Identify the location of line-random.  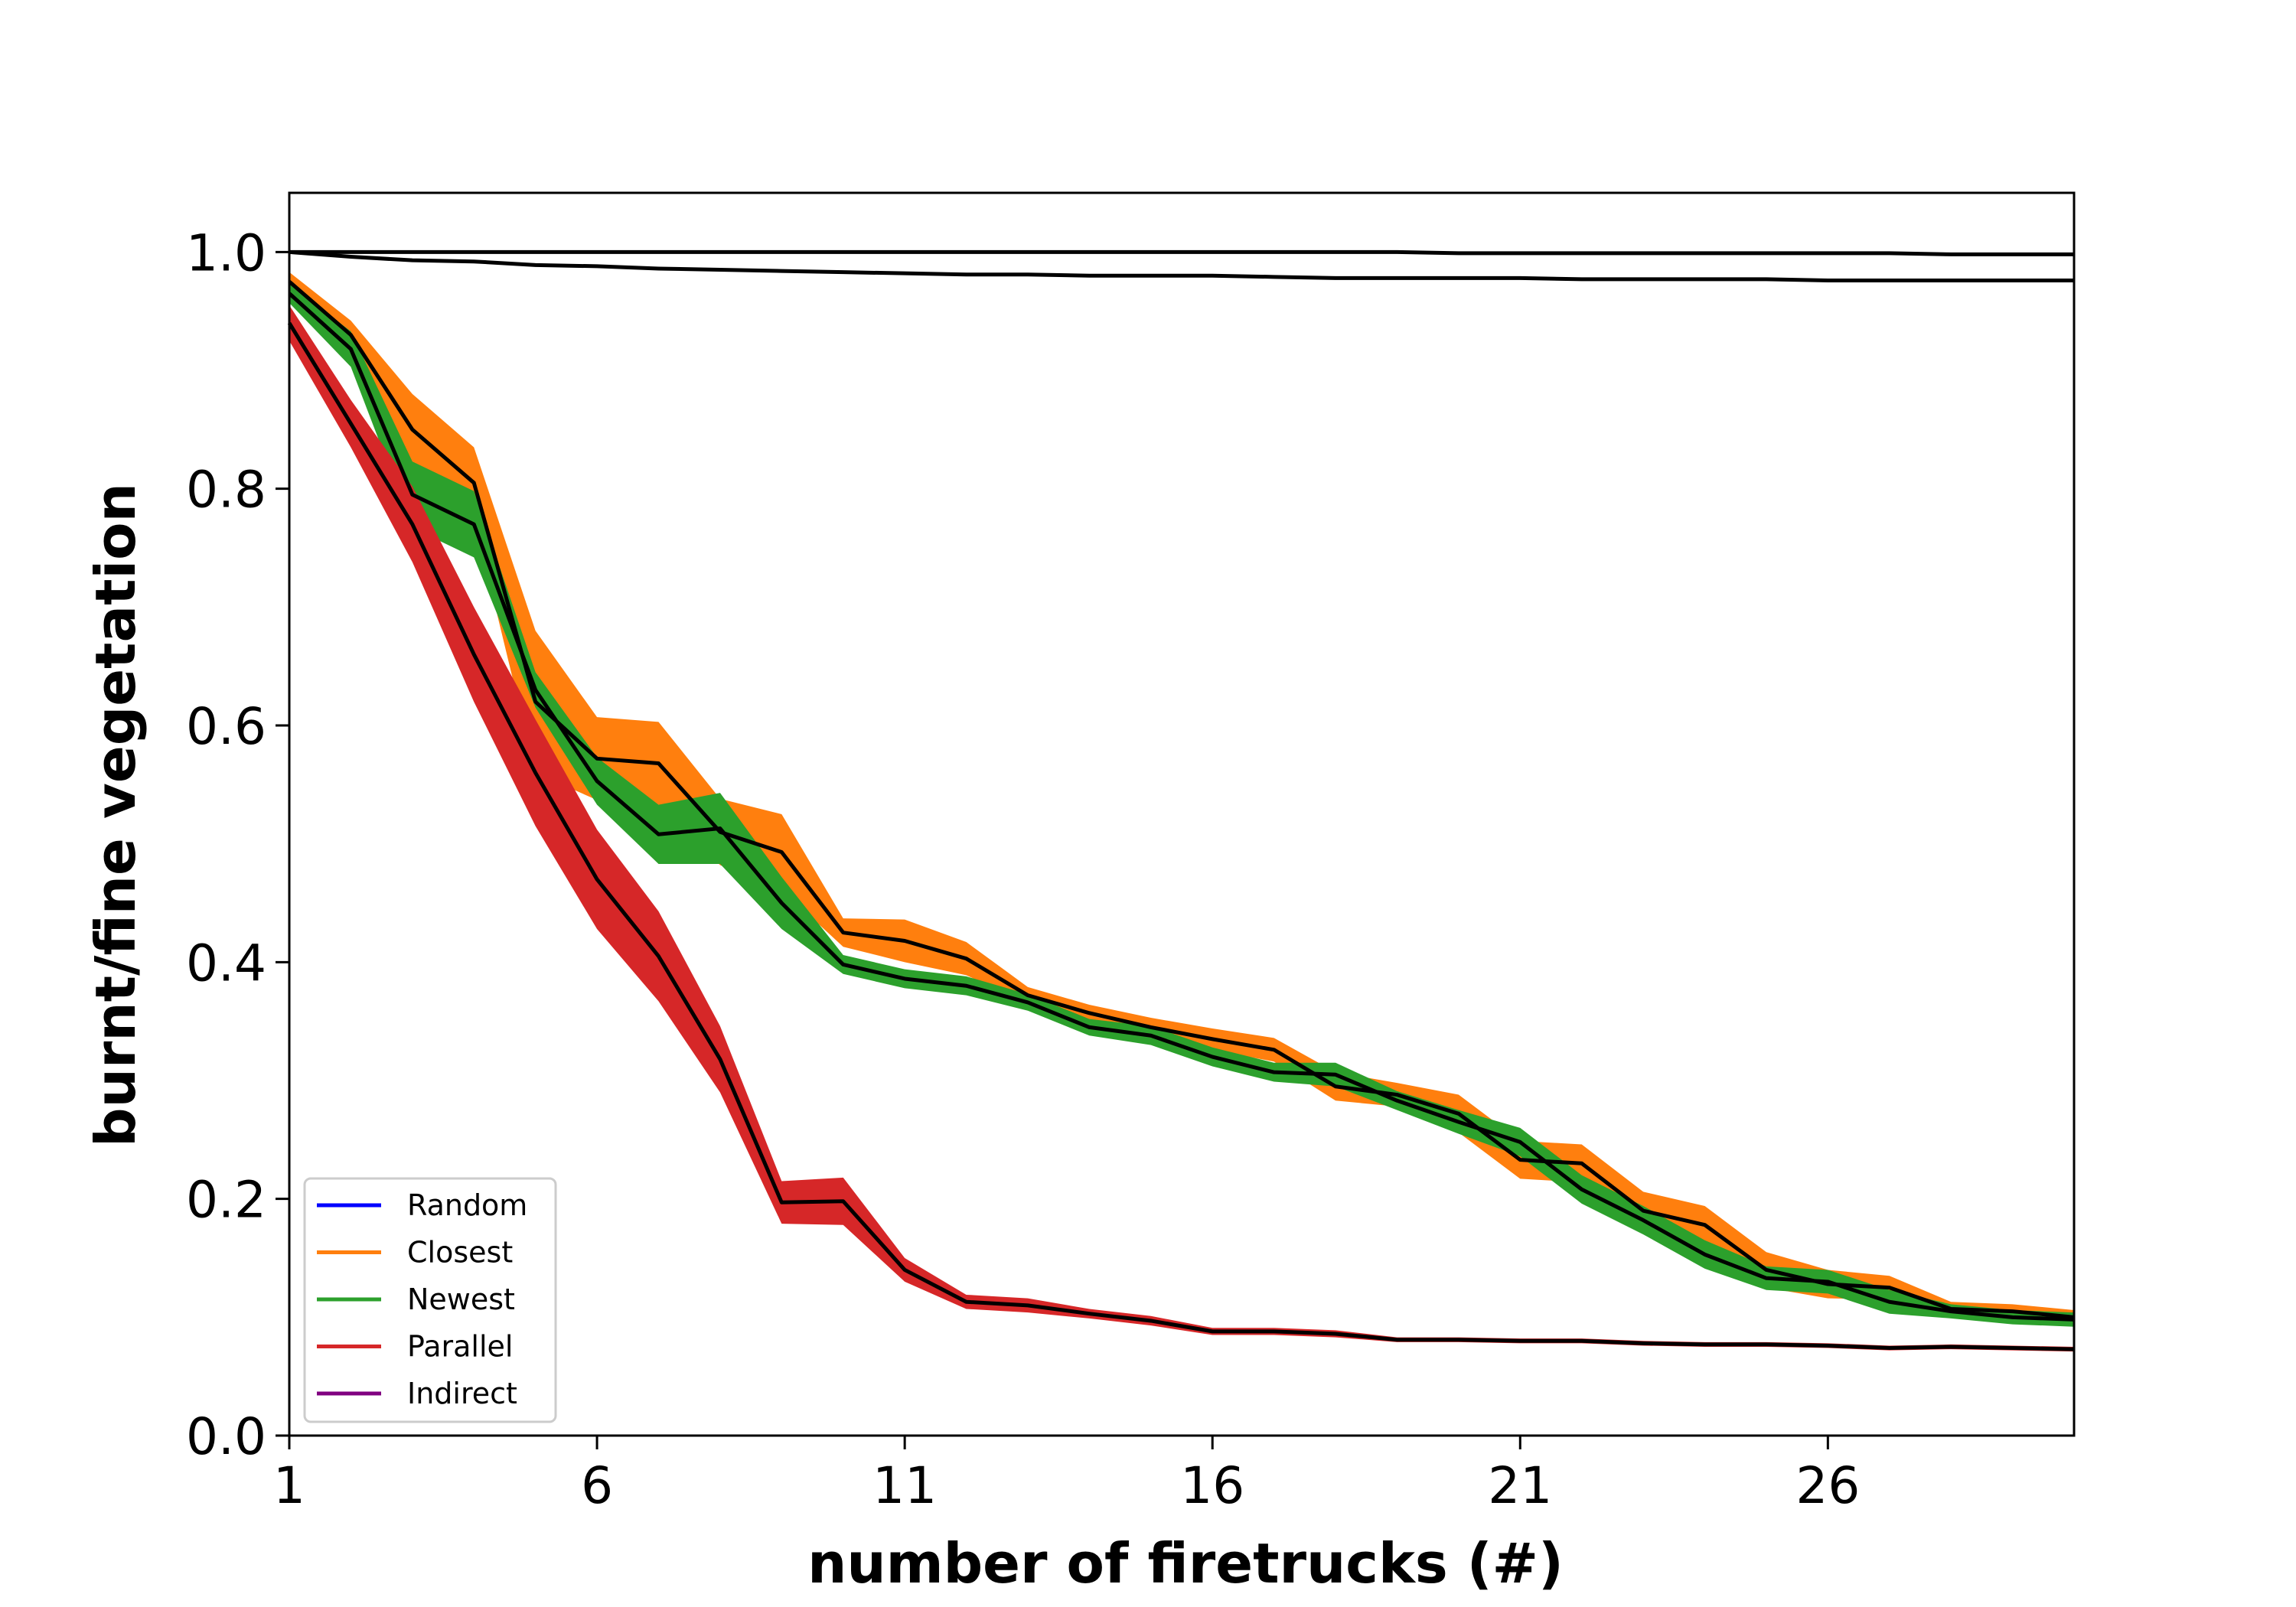
(1181, 253).